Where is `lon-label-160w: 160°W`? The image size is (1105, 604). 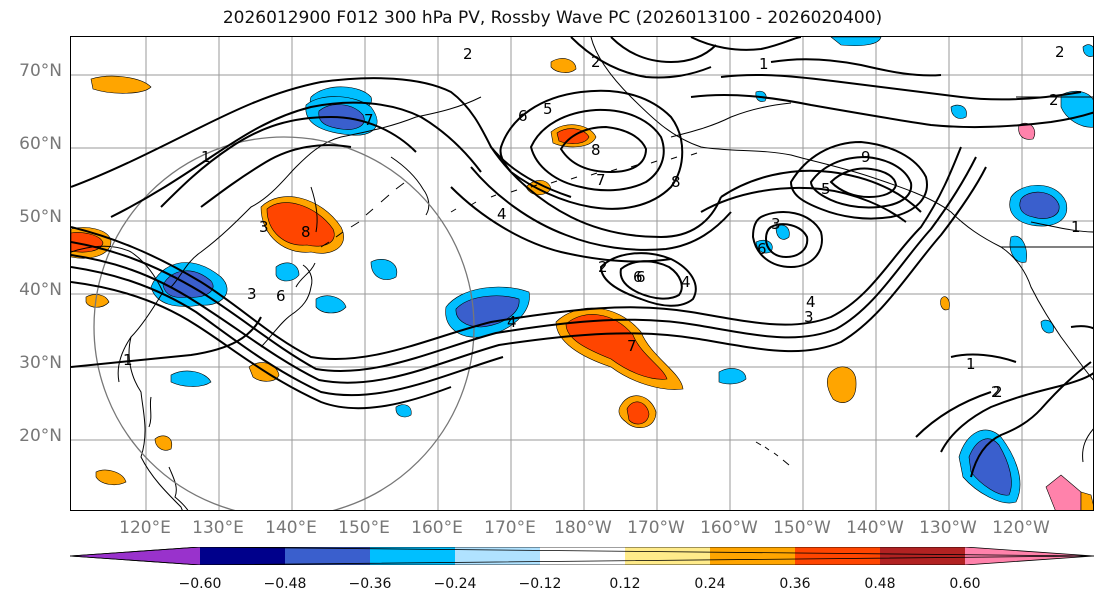
lon-label-160w: 160°W is located at coordinates (729, 528).